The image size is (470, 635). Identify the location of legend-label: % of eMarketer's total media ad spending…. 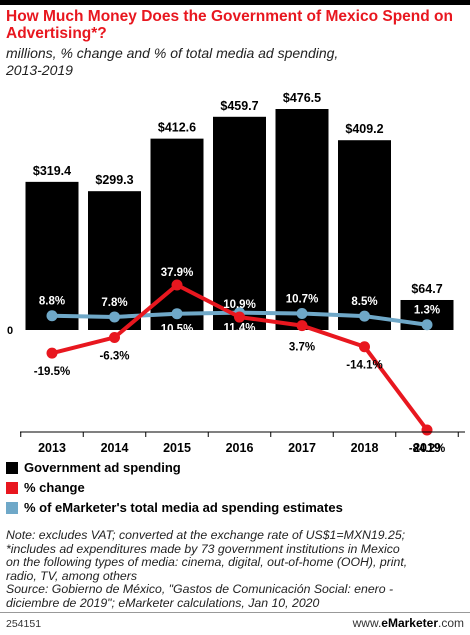
(183, 507).